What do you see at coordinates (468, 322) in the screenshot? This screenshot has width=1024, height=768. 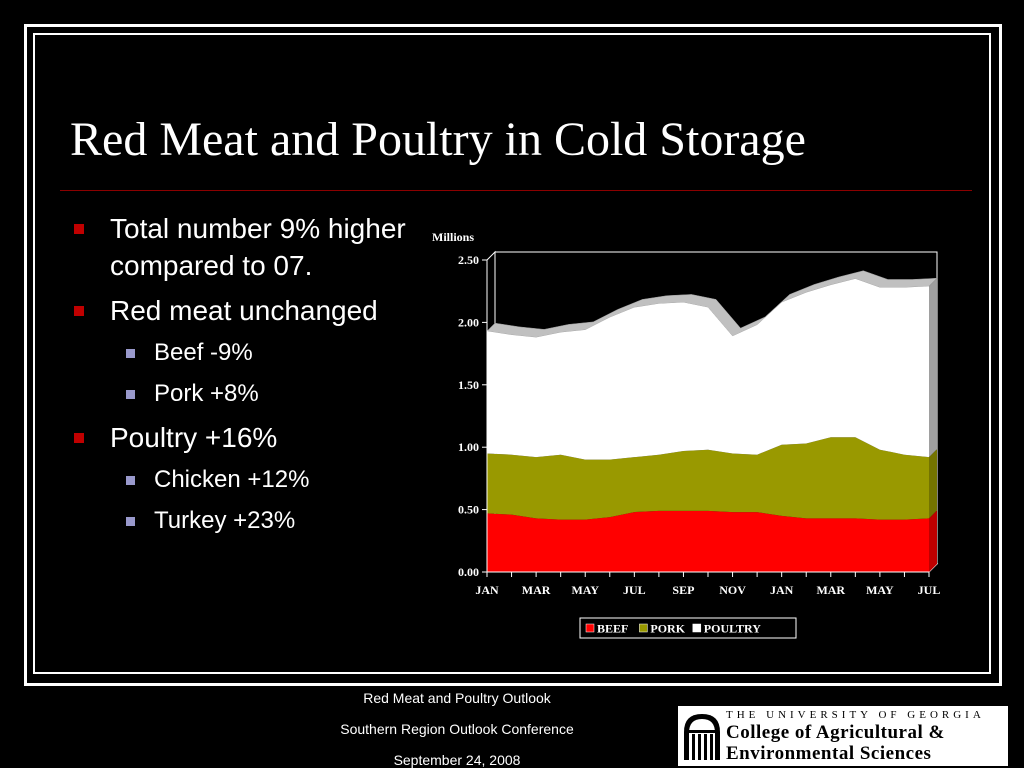 I see `y-tick-label: 2.00` at bounding box center [468, 322].